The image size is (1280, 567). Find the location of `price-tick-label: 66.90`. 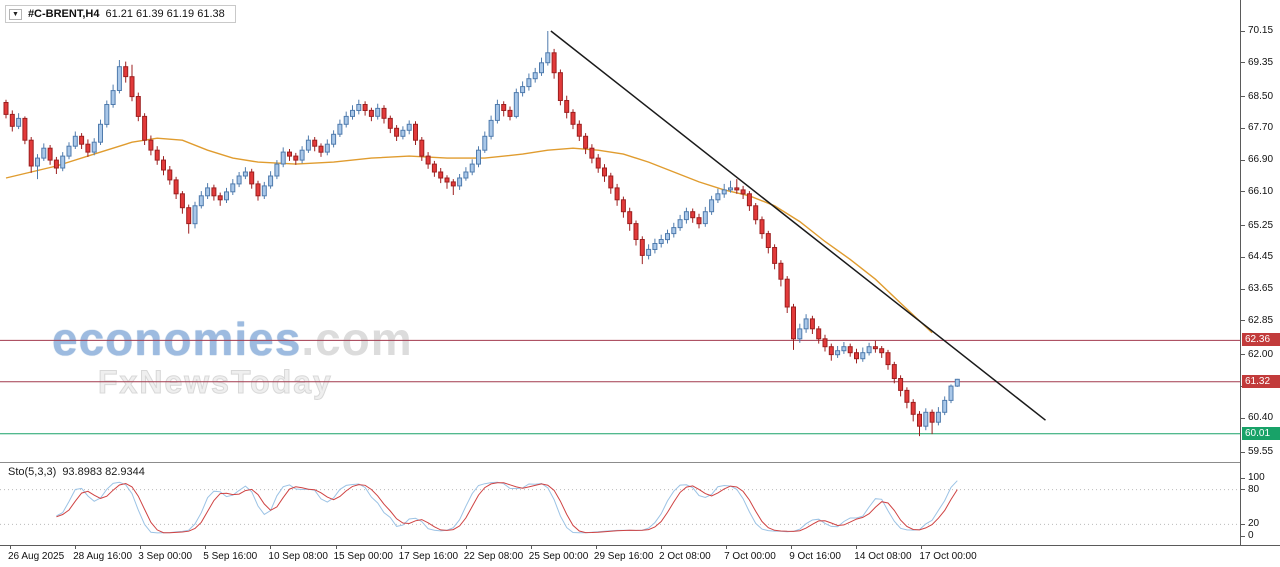

price-tick-label: 66.90 is located at coordinates (1261, 160).